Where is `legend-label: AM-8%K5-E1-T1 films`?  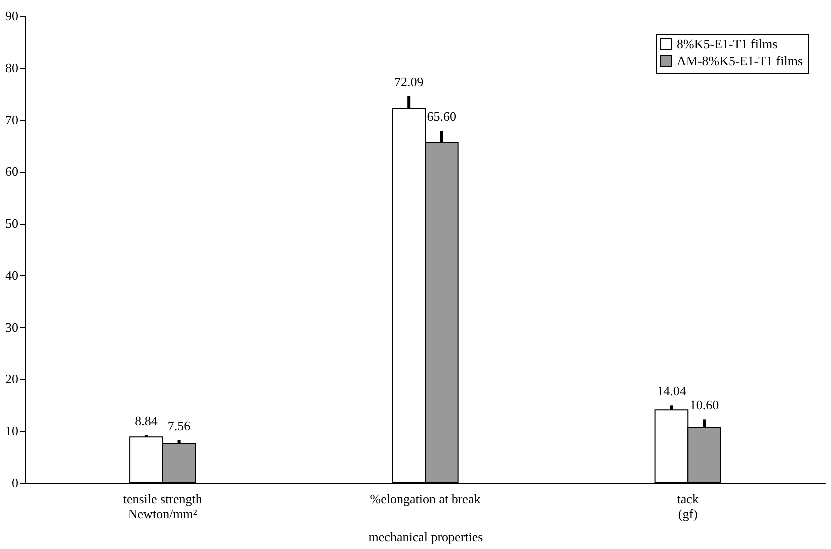
legend-label: AM-8%K5-E1-T1 films is located at coordinates (740, 61).